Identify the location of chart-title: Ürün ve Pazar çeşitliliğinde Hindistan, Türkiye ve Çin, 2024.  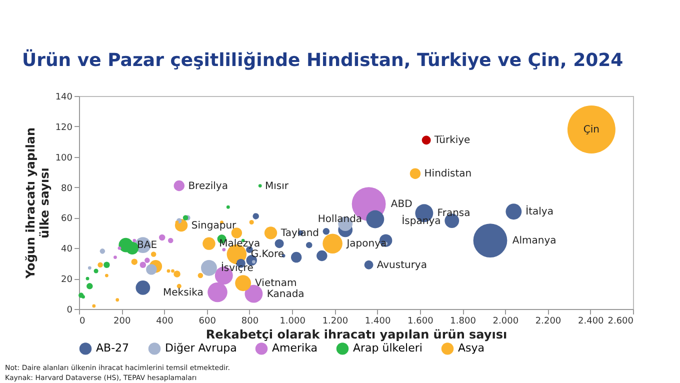
(323, 60).